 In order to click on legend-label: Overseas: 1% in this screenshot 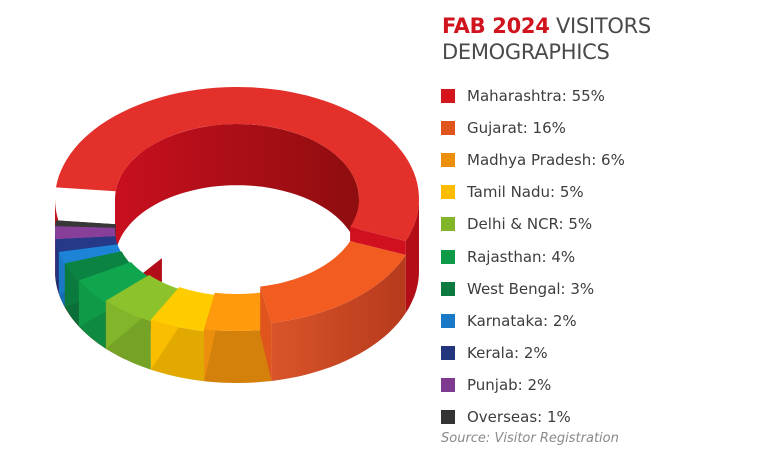, I will do `click(519, 416)`.